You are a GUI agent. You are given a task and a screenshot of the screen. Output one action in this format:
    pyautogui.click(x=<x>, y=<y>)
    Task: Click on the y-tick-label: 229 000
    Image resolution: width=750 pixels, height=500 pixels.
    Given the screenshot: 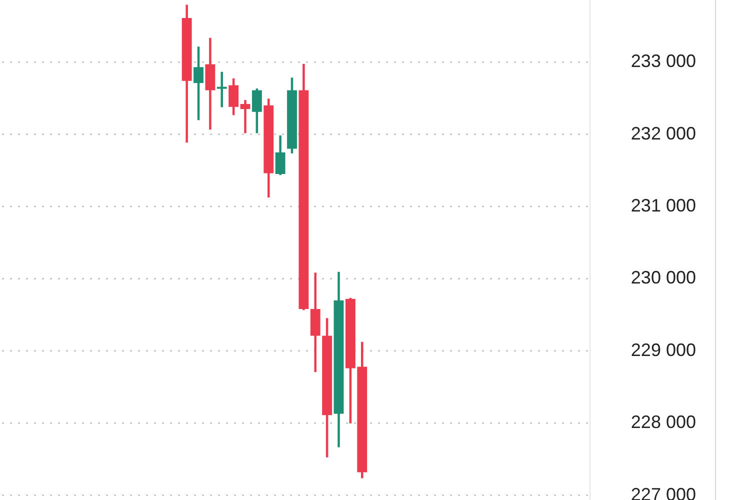 What is the action you would take?
    pyautogui.click(x=663, y=350)
    